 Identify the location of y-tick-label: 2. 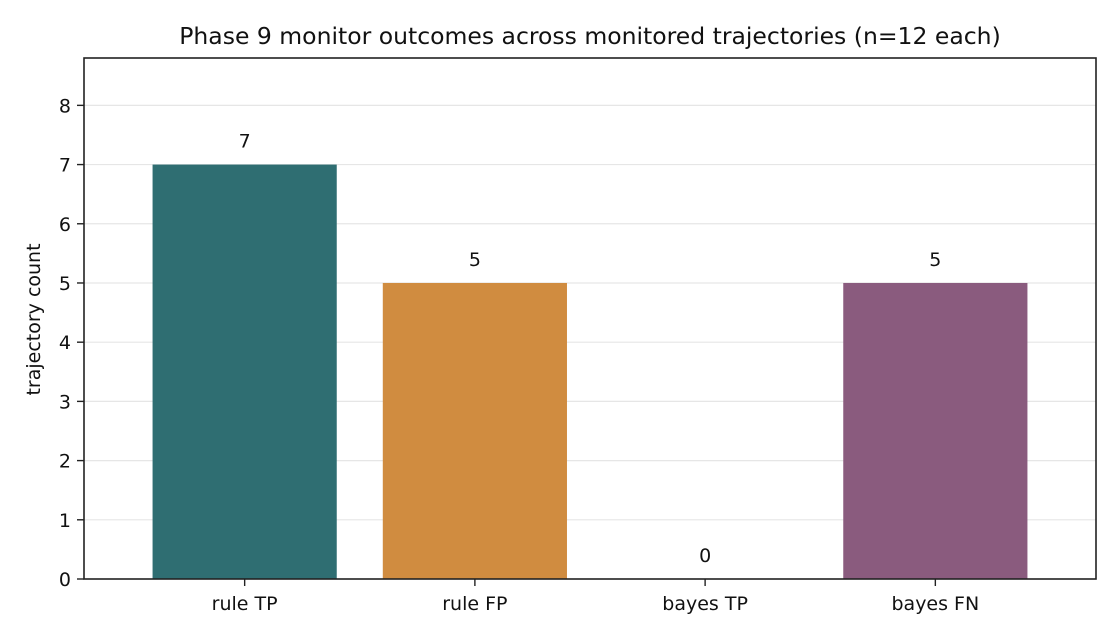
(65, 462).